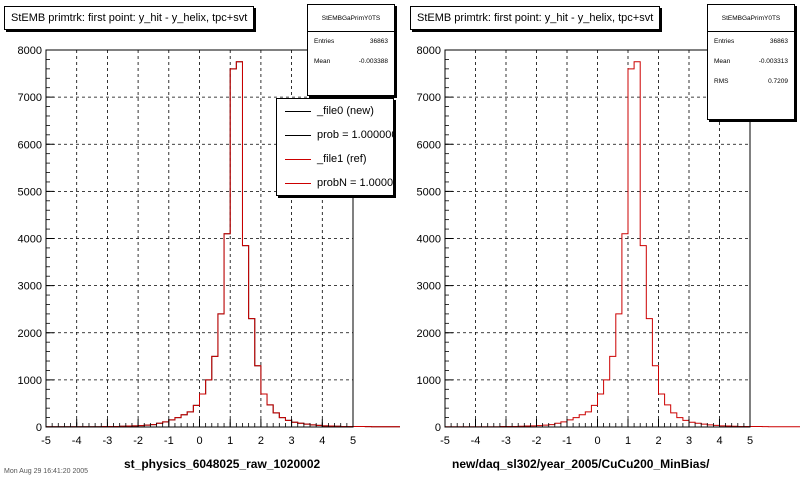 The image size is (800, 480). I want to click on legend-swatch-probn, so click(298, 183).